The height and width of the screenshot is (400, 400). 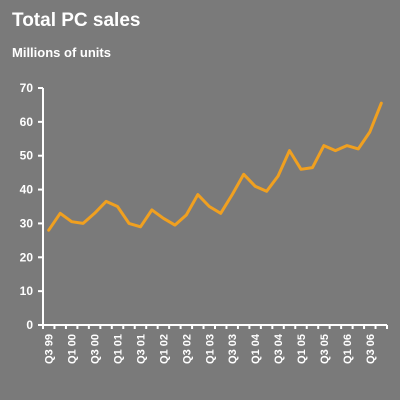 What do you see at coordinates (256, 348) in the screenshot?
I see `x-tick-label: Q1 04` at bounding box center [256, 348].